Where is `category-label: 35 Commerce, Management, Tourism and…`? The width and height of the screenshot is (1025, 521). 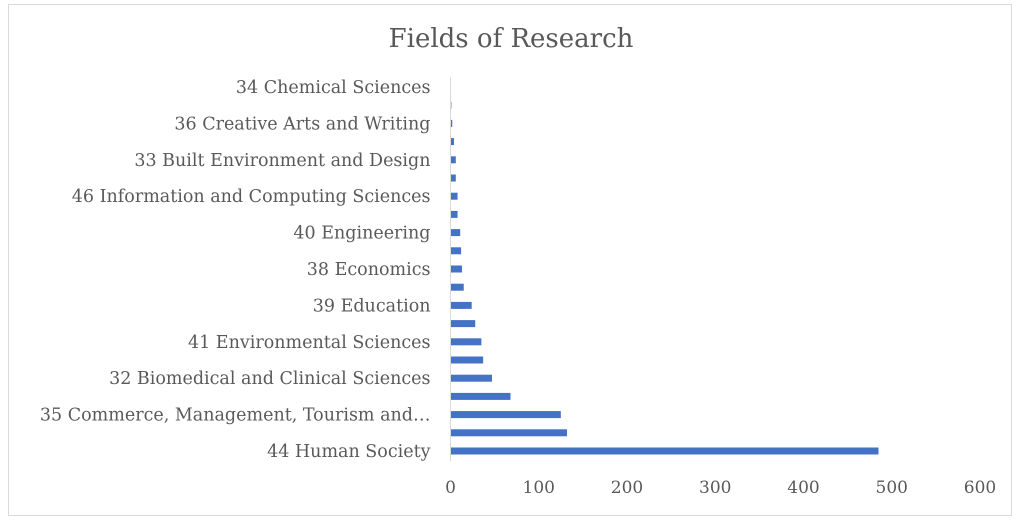
category-label: 35 Commerce, Management, Tourism and… is located at coordinates (235, 416).